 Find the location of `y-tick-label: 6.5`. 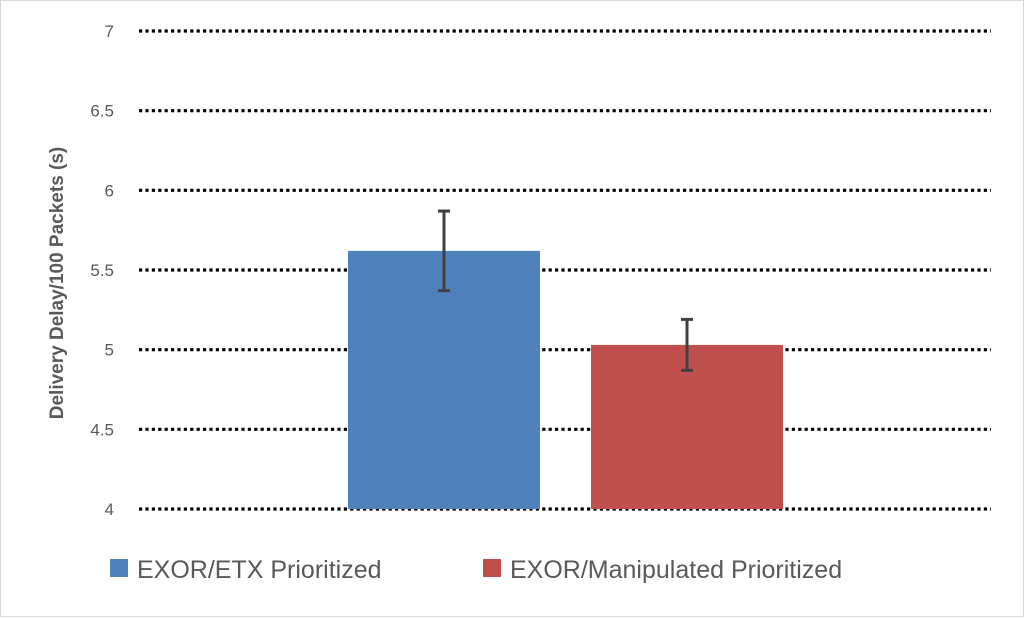

y-tick-label: 6.5 is located at coordinates (102, 111).